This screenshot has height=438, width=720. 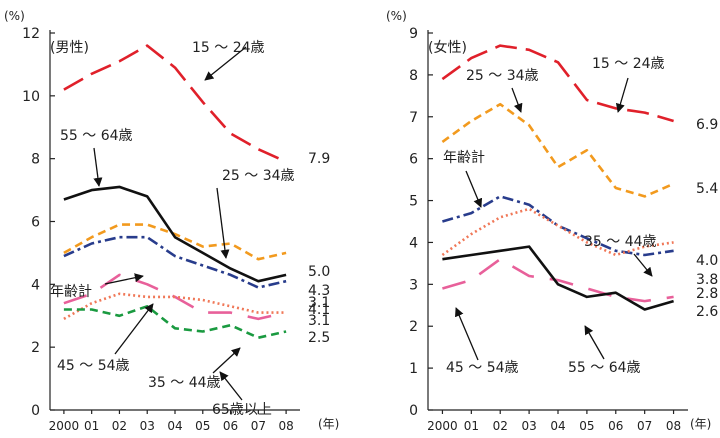 What do you see at coordinates (447, 47) in the screenshot?
I see `female-panel-title: (女性)` at bounding box center [447, 47].